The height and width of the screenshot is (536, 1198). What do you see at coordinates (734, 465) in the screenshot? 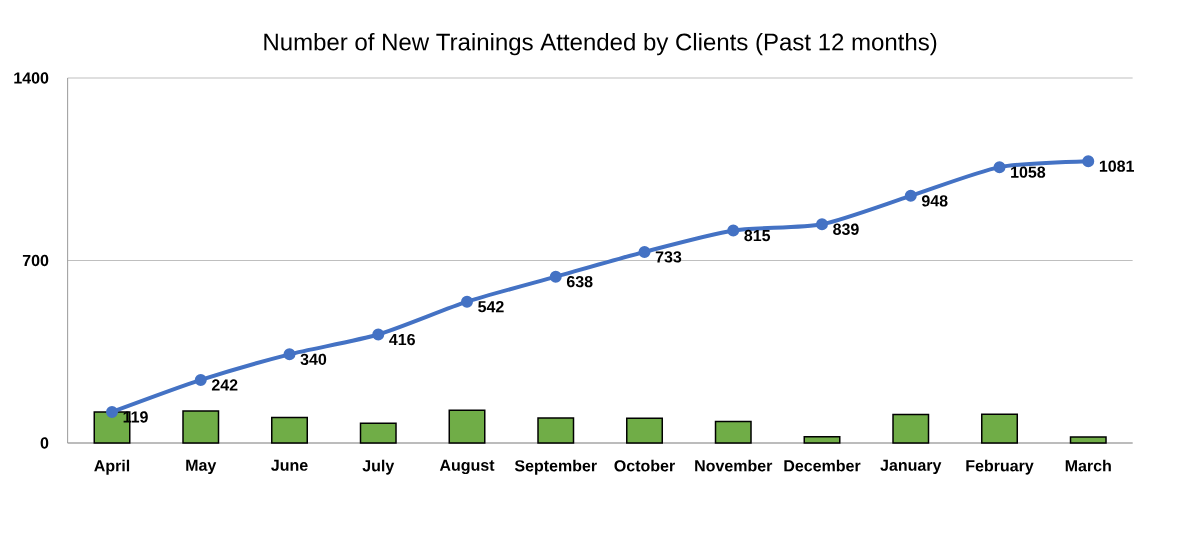
I see `x-tick-label: November` at bounding box center [734, 465].